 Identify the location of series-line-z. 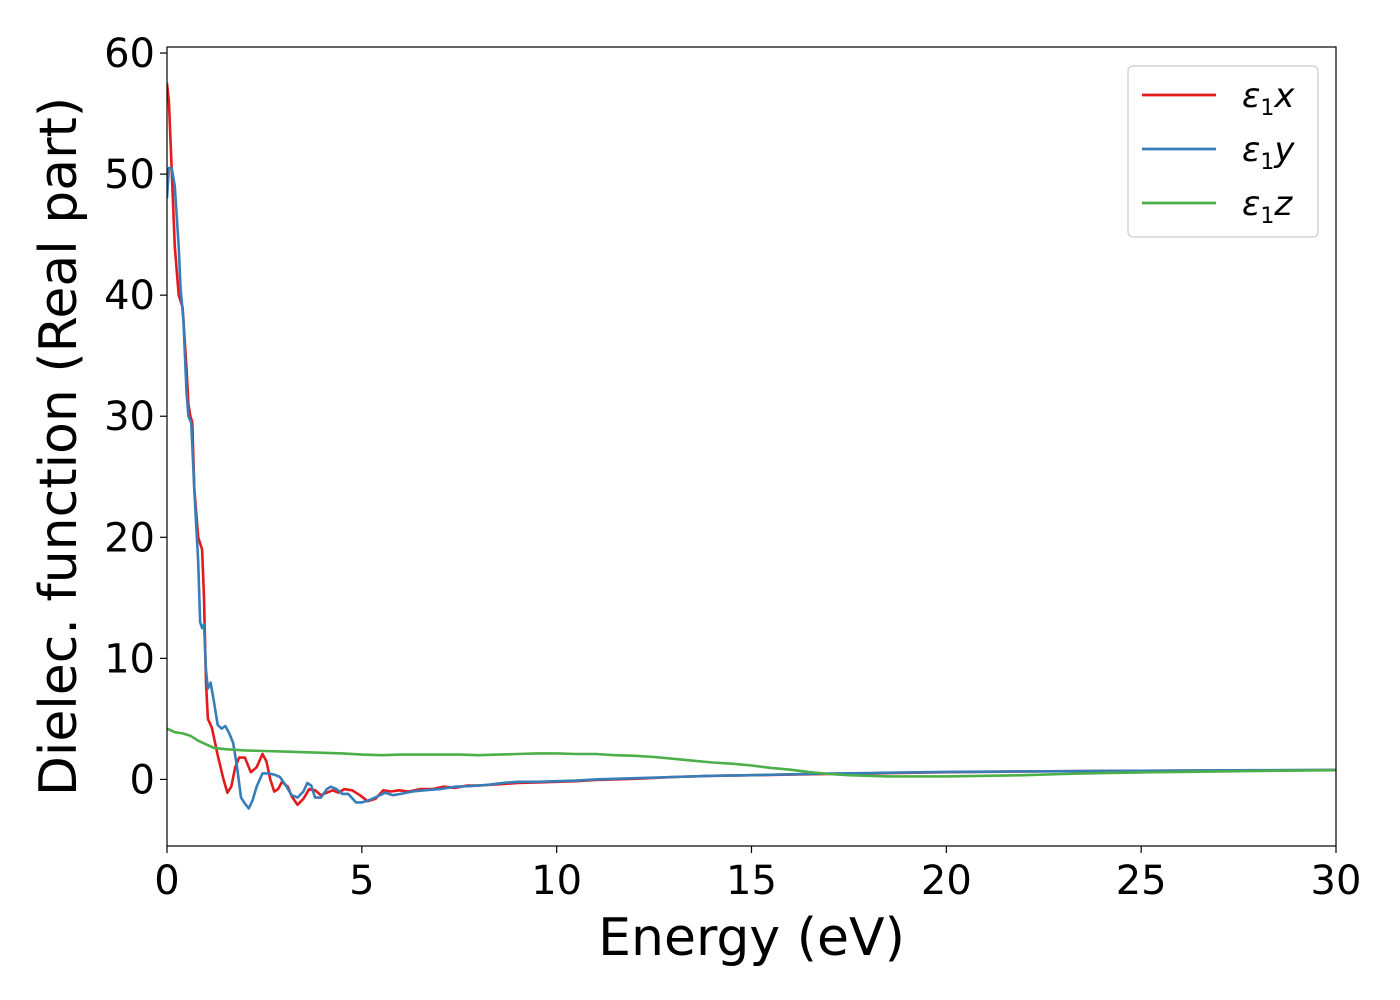
(751, 752).